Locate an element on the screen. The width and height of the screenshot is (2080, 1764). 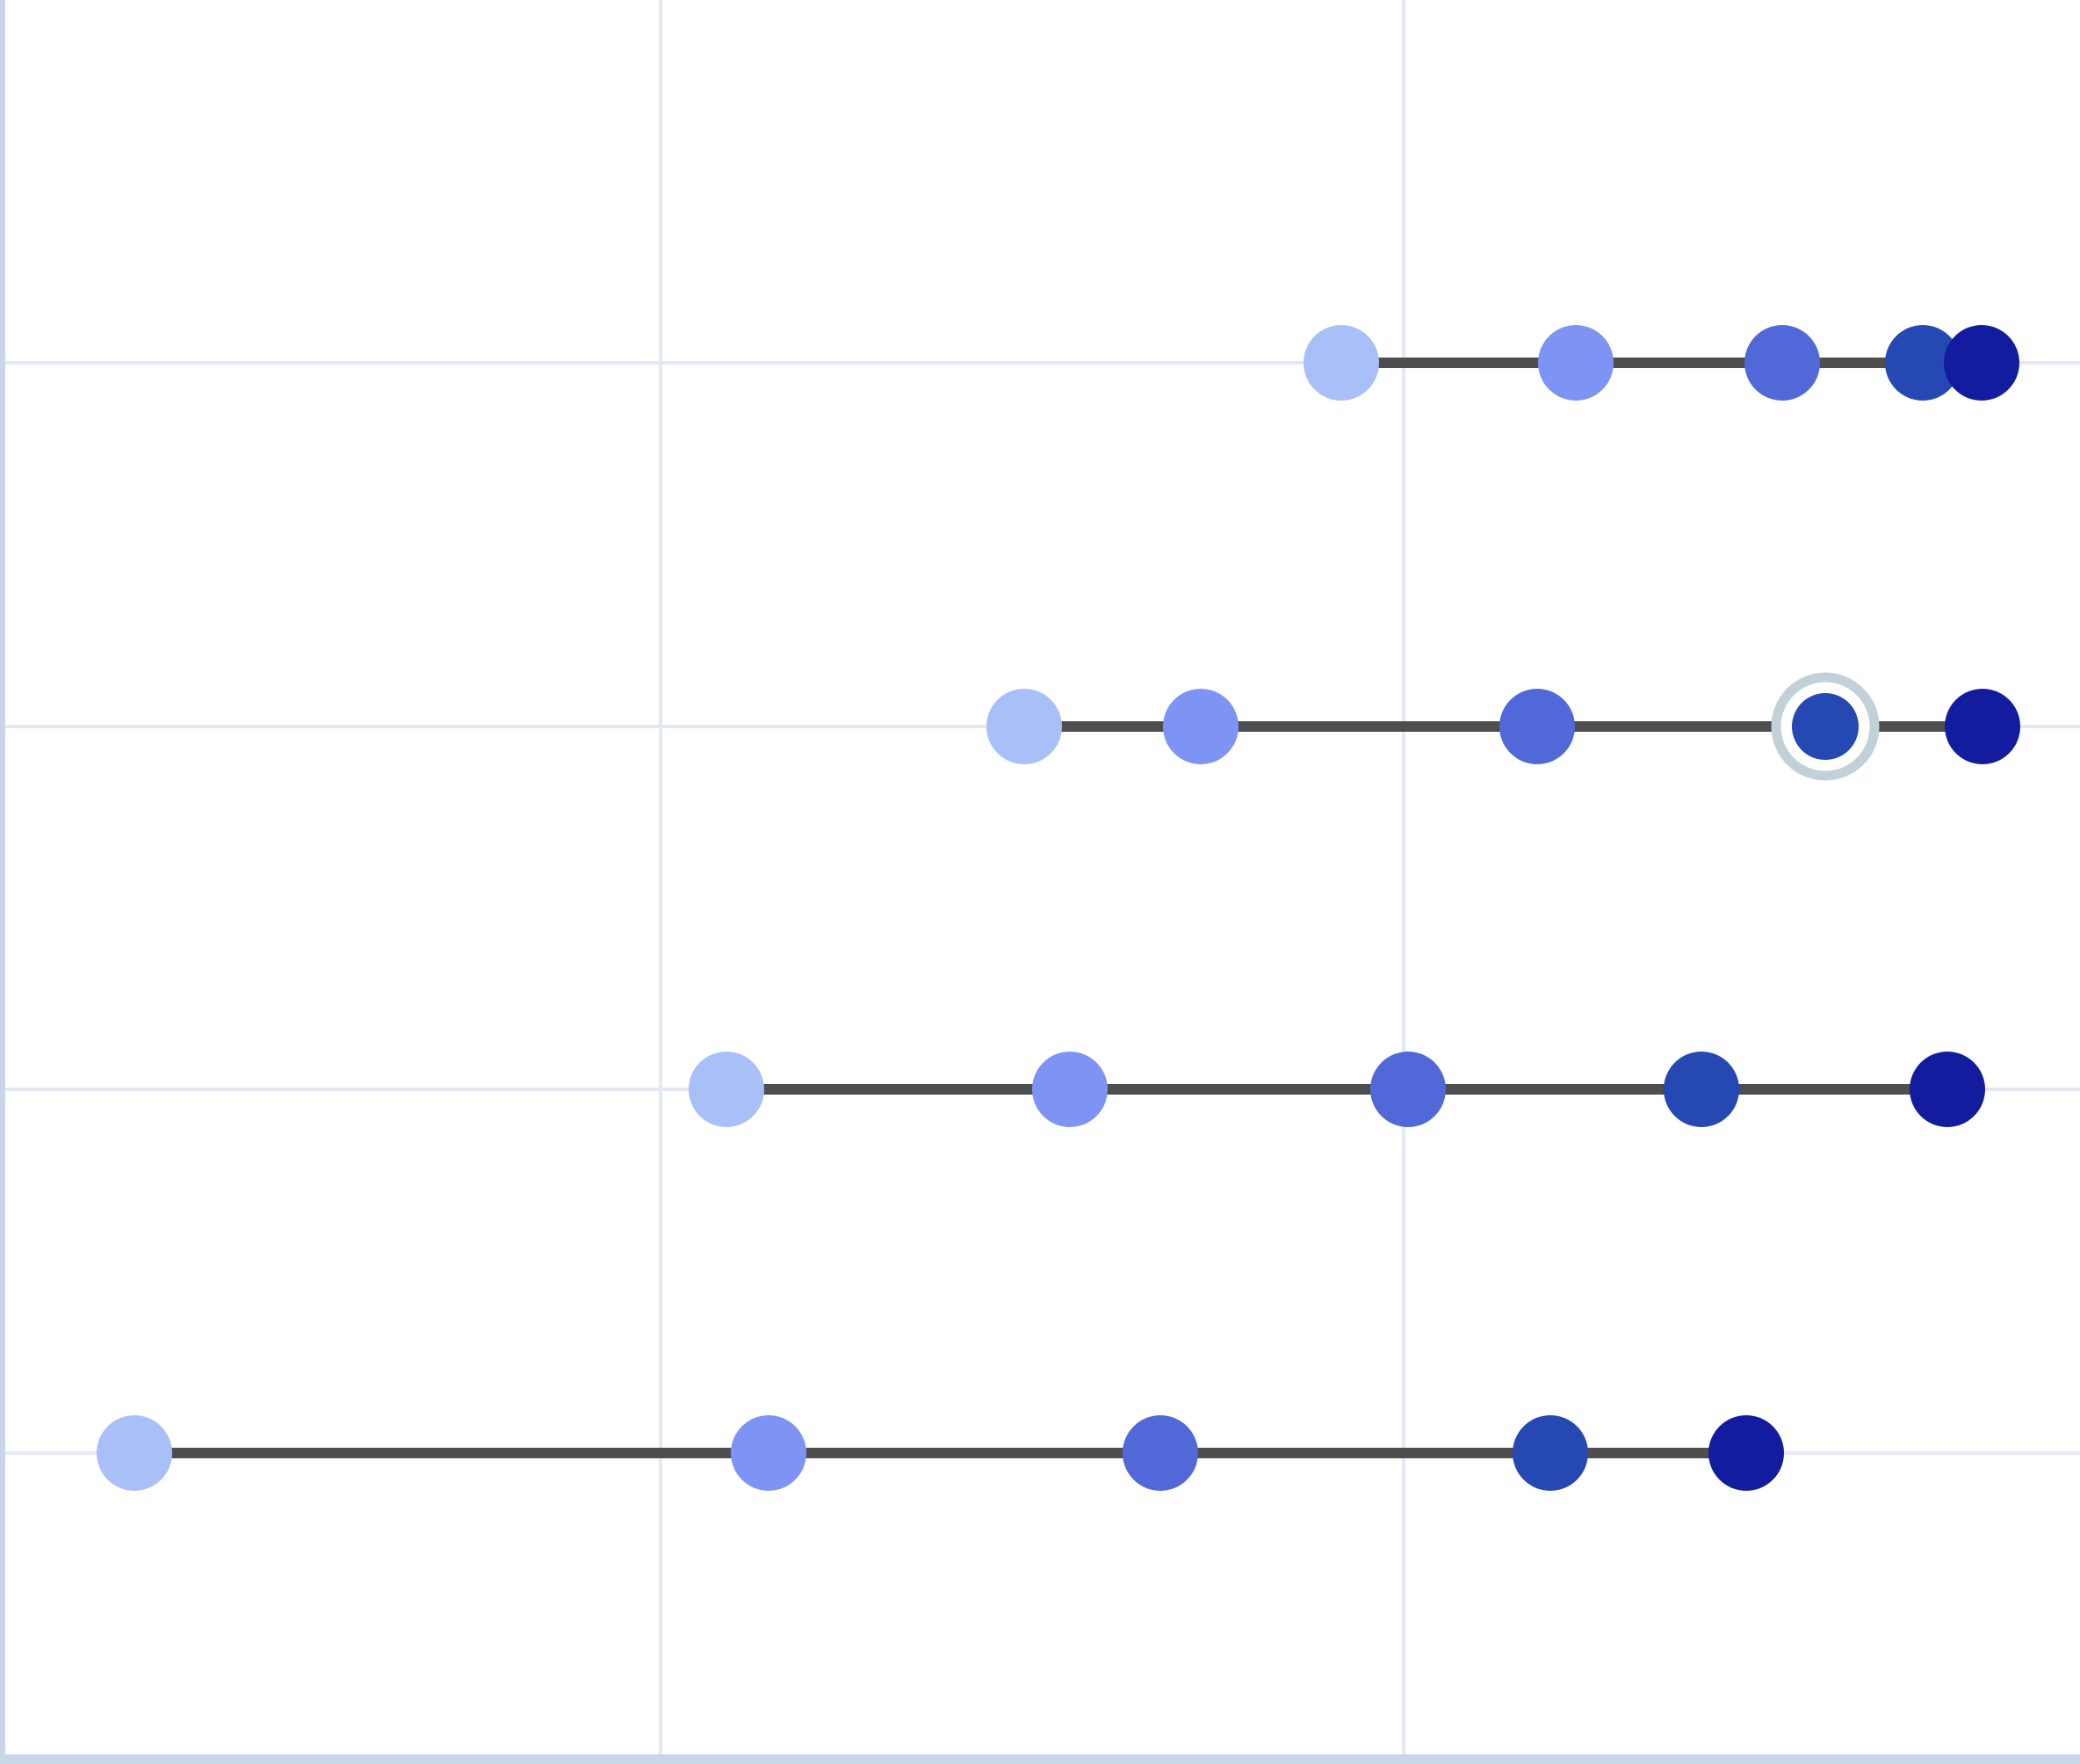
data-point-row4-dot2 is located at coordinates (768, 1453).